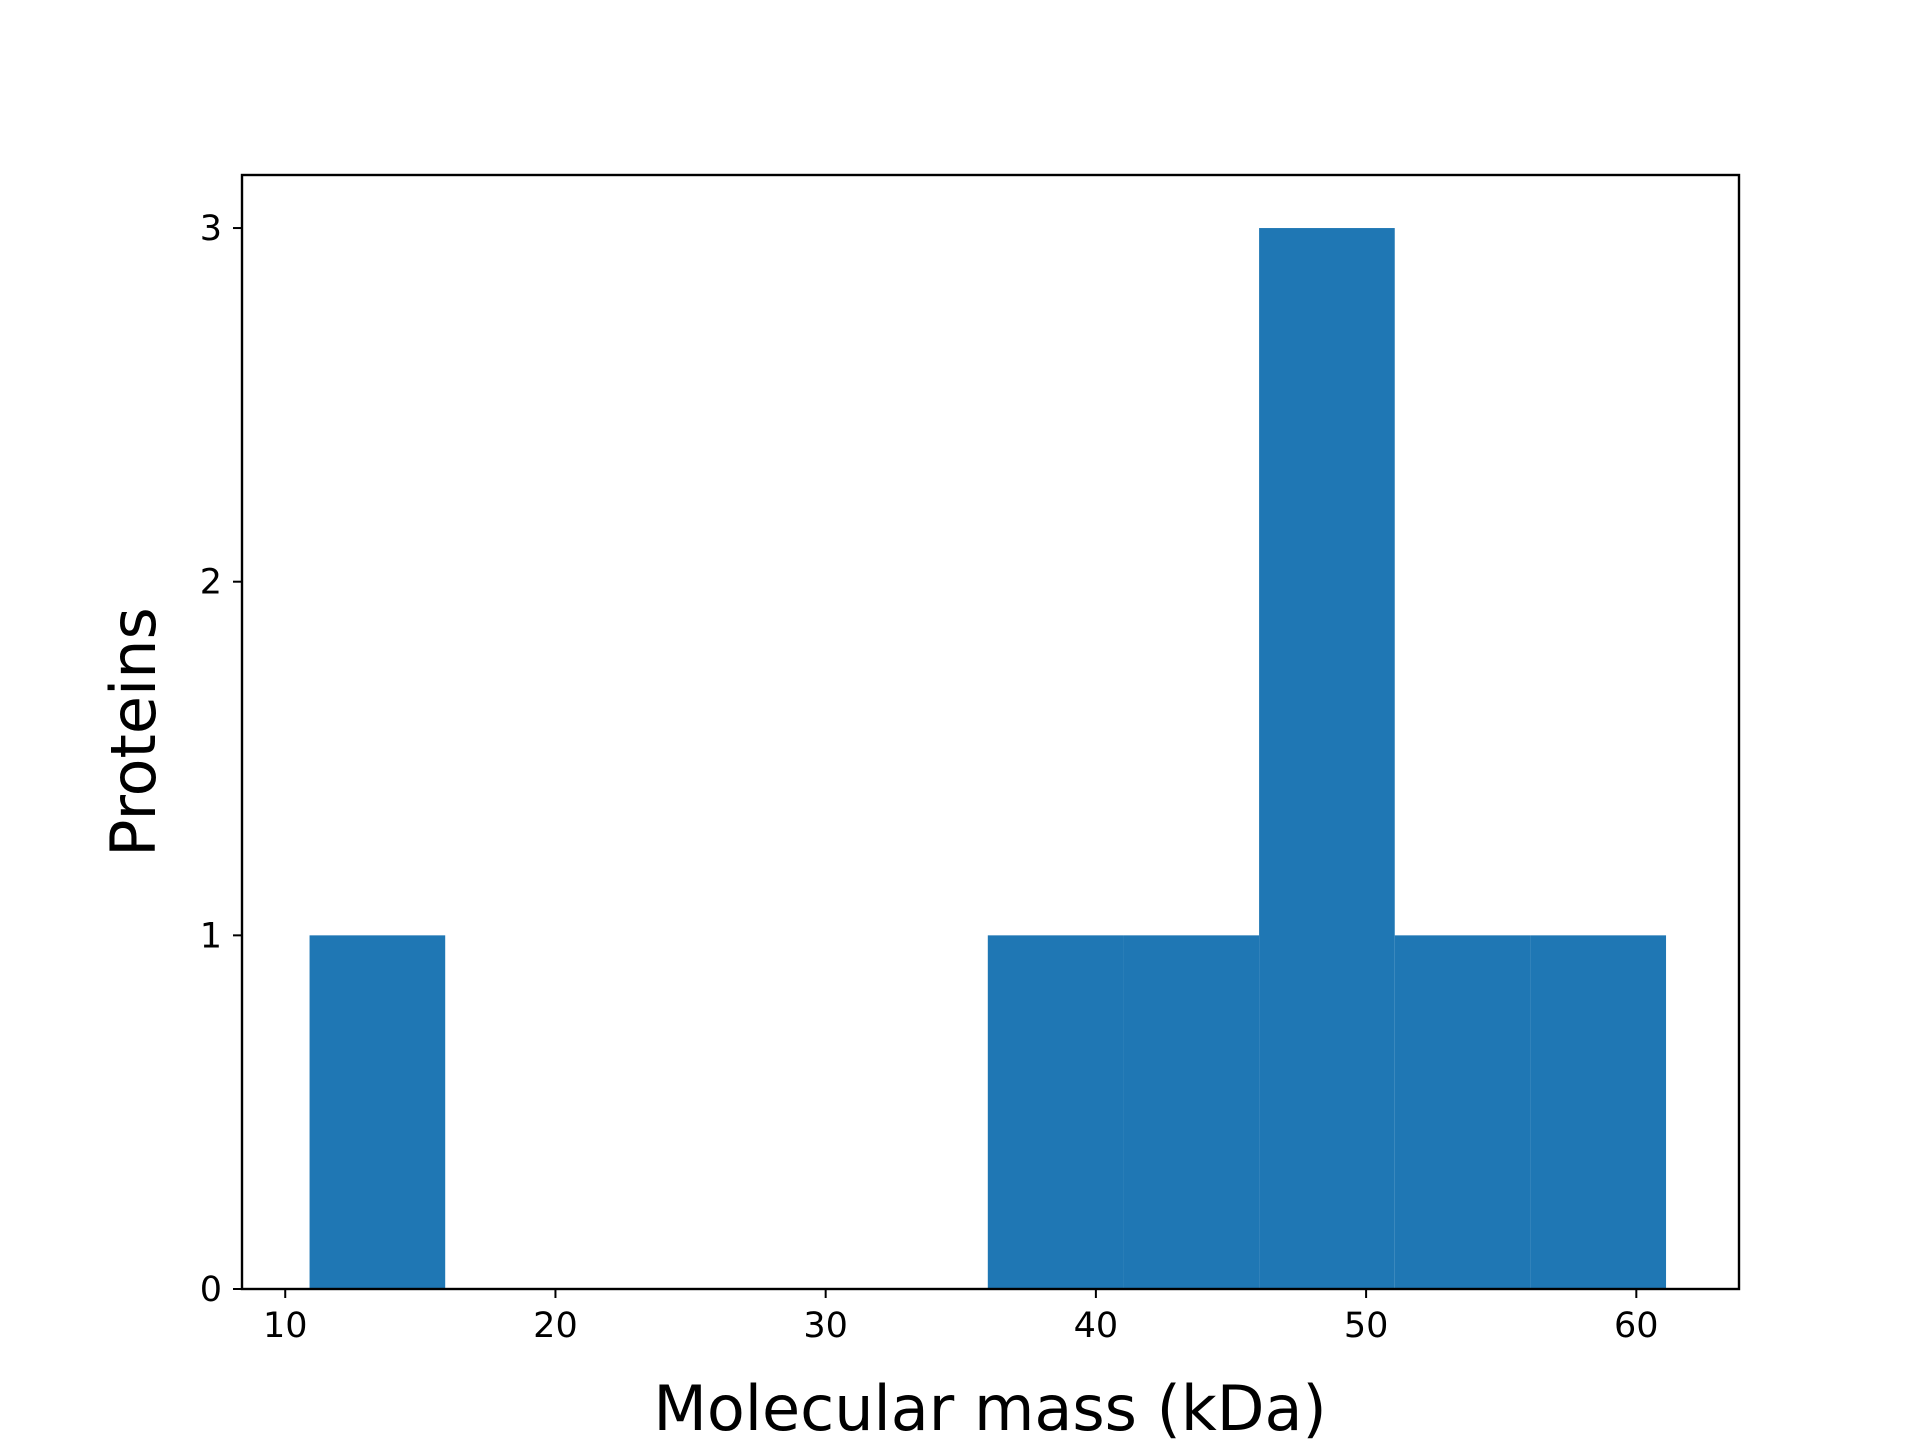 This screenshot has height=1440, width=1920. Describe the element at coordinates (825, 1326) in the screenshot. I see `x-tick-label: 30` at that location.